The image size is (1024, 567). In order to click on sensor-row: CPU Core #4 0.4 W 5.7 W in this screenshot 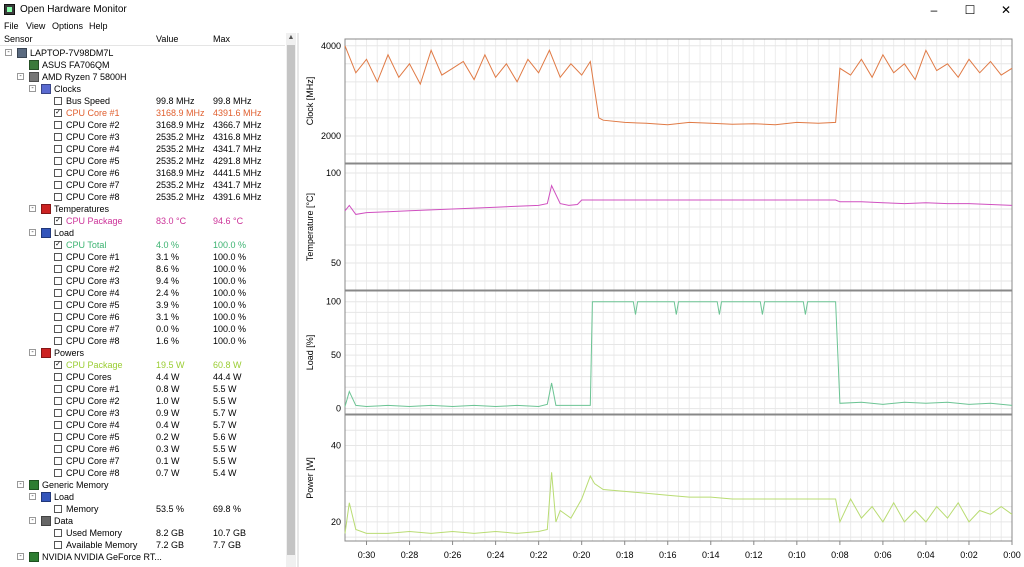, I will do `click(142, 425)`.